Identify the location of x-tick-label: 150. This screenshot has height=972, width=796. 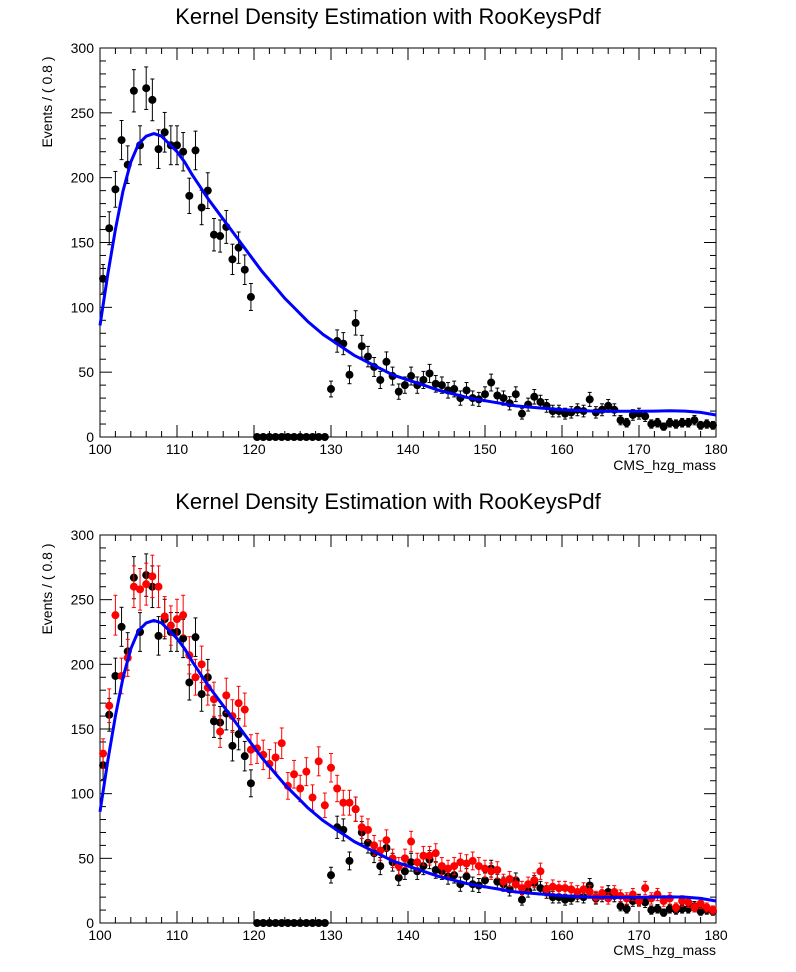
(485, 449).